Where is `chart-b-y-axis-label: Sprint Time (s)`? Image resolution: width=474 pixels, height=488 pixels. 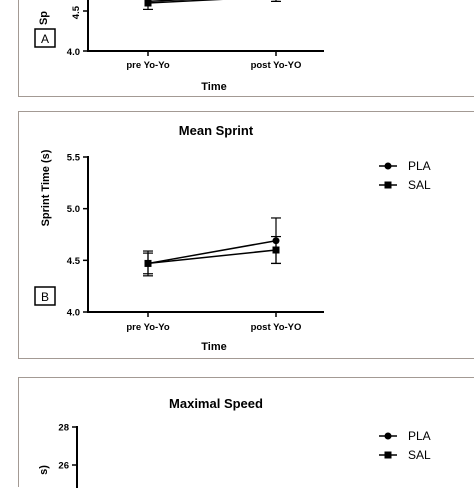 chart-b-y-axis-label: Sprint Time (s) is located at coordinates (46, 187).